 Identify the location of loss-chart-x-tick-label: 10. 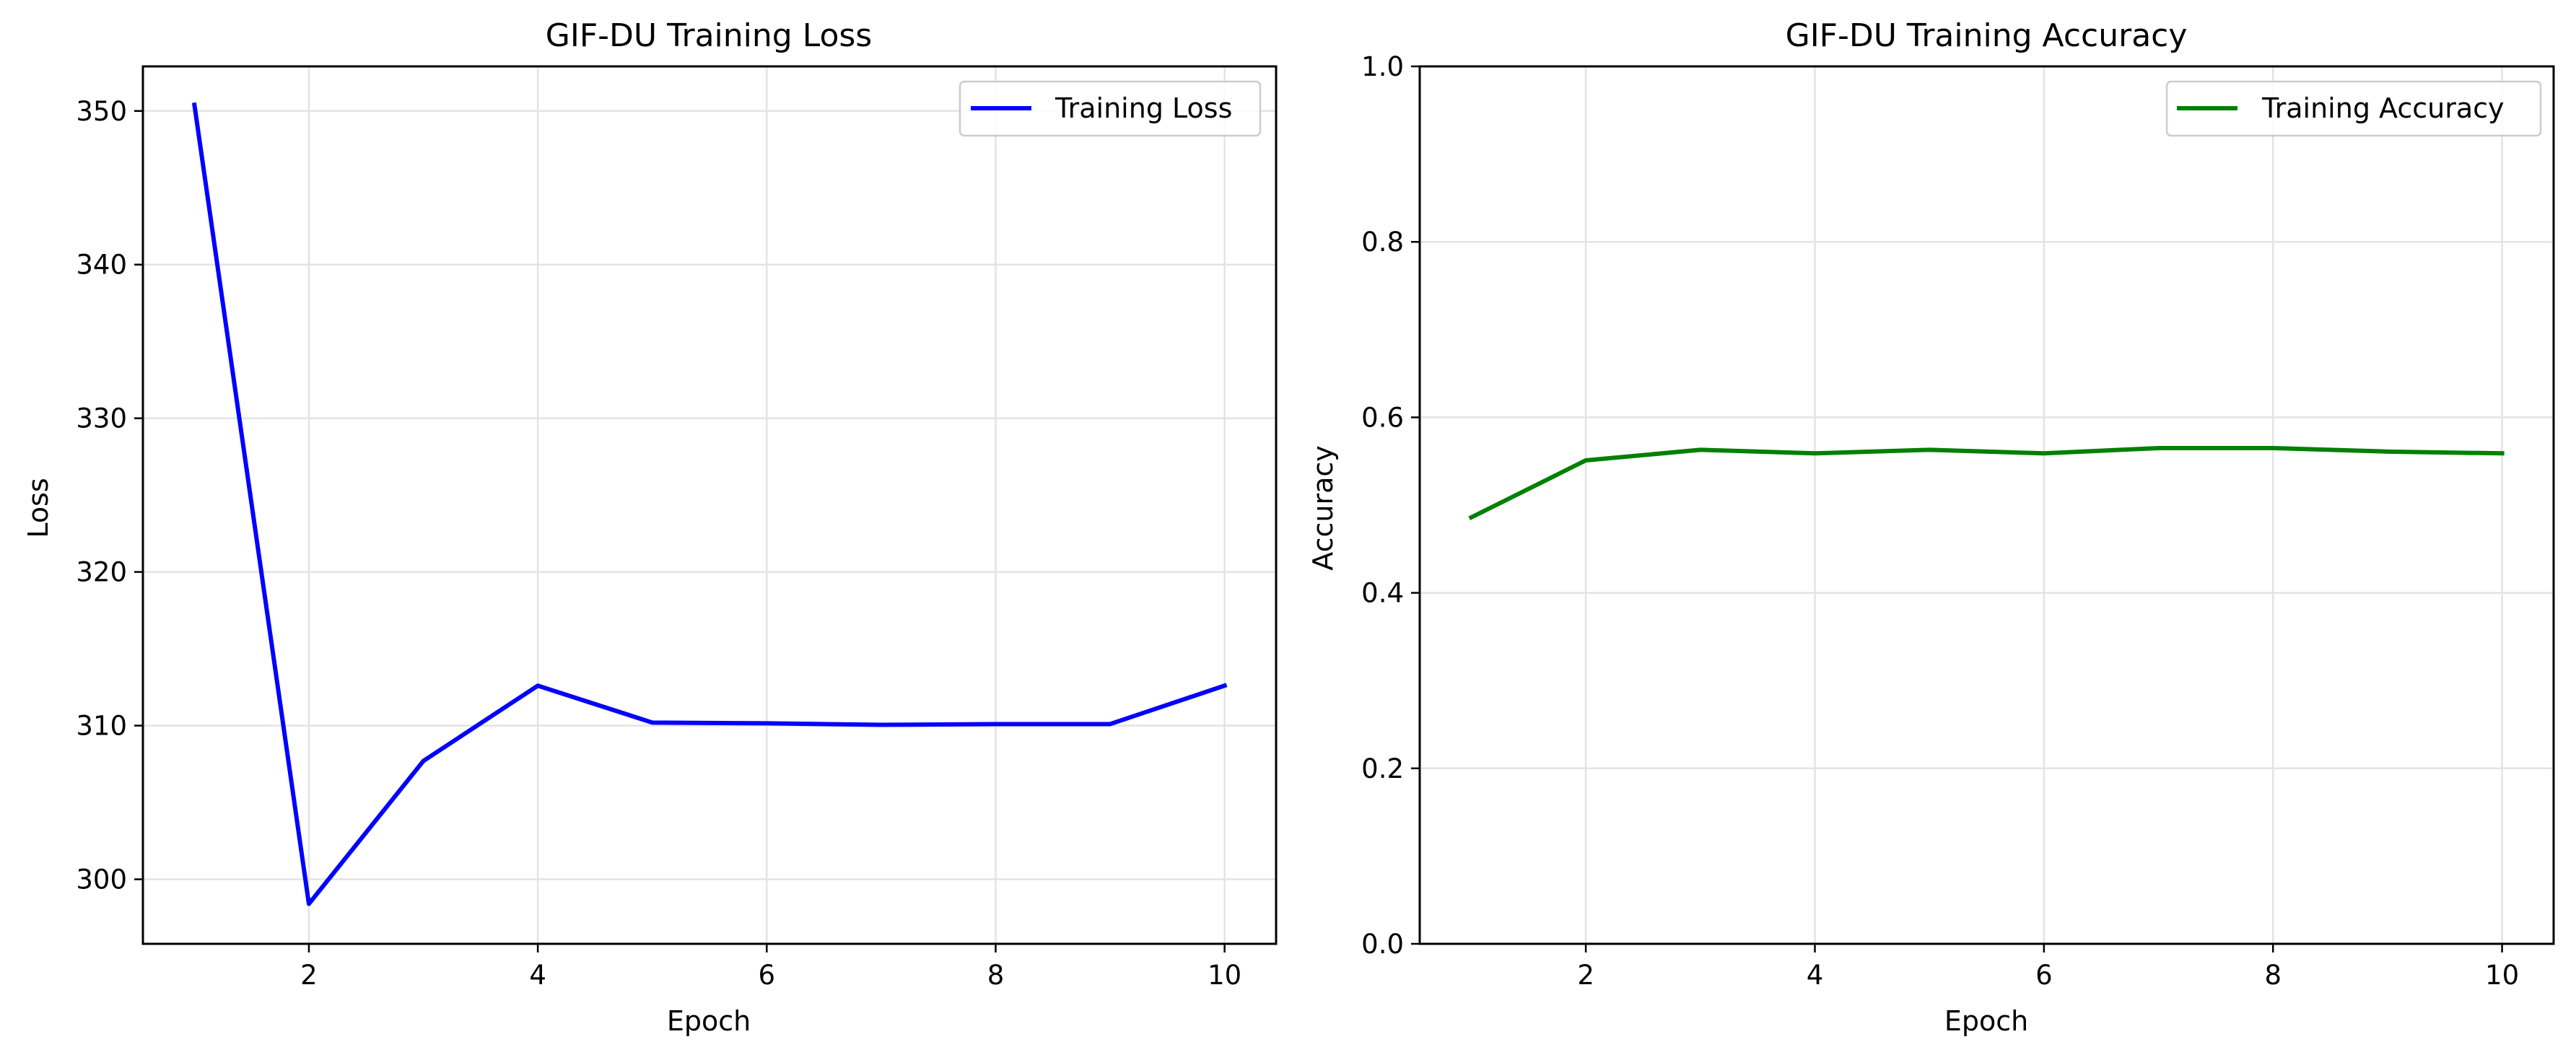
(1224, 975).